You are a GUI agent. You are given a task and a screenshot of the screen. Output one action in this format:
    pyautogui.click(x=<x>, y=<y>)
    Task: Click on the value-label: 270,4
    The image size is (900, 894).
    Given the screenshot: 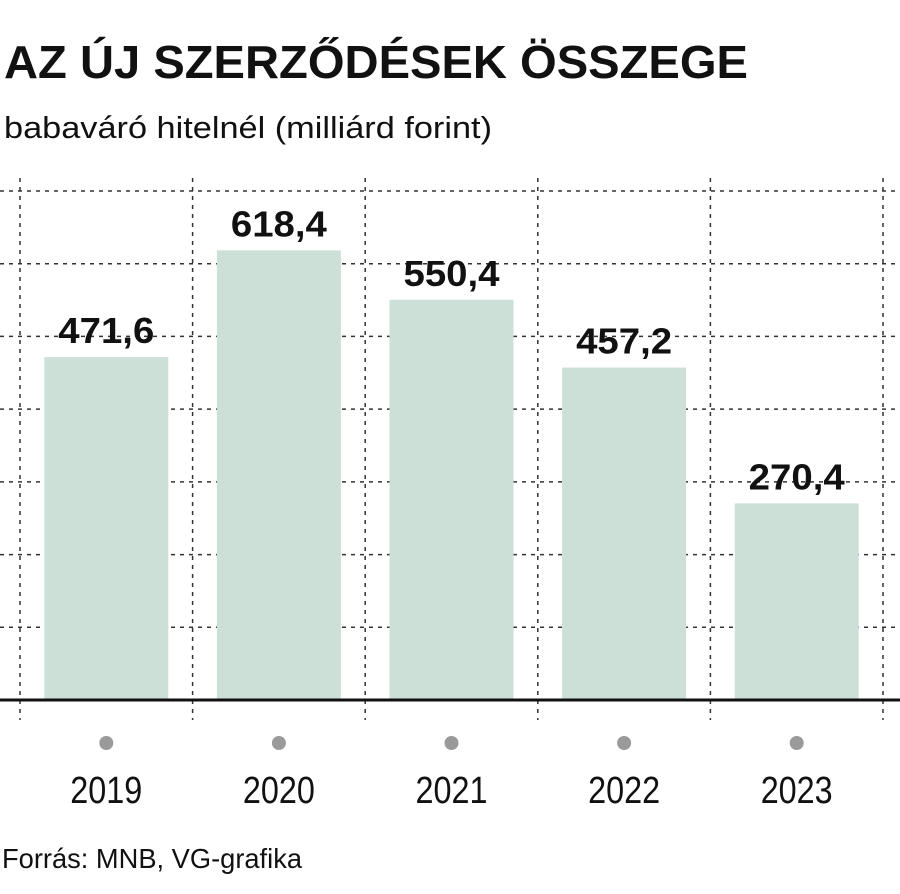 What is the action you would take?
    pyautogui.click(x=797, y=476)
    